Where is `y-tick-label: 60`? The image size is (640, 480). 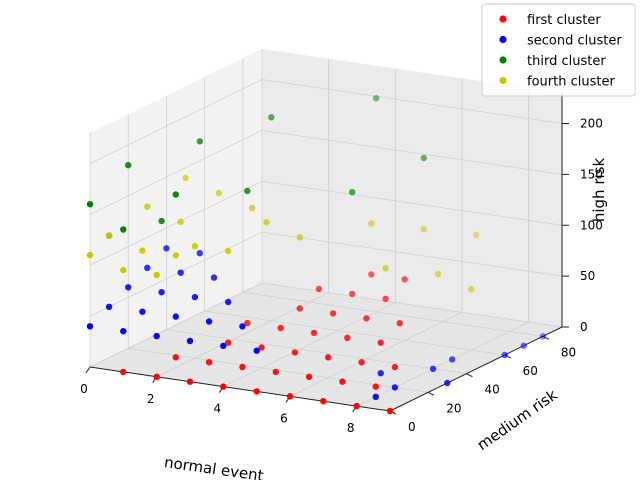 y-tick-label: 60 is located at coordinates (530, 371).